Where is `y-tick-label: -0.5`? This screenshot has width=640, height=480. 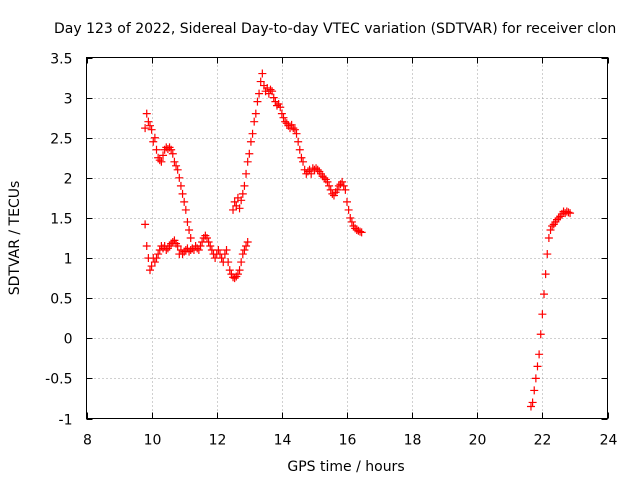 y-tick-label: -0.5 is located at coordinates (58, 380).